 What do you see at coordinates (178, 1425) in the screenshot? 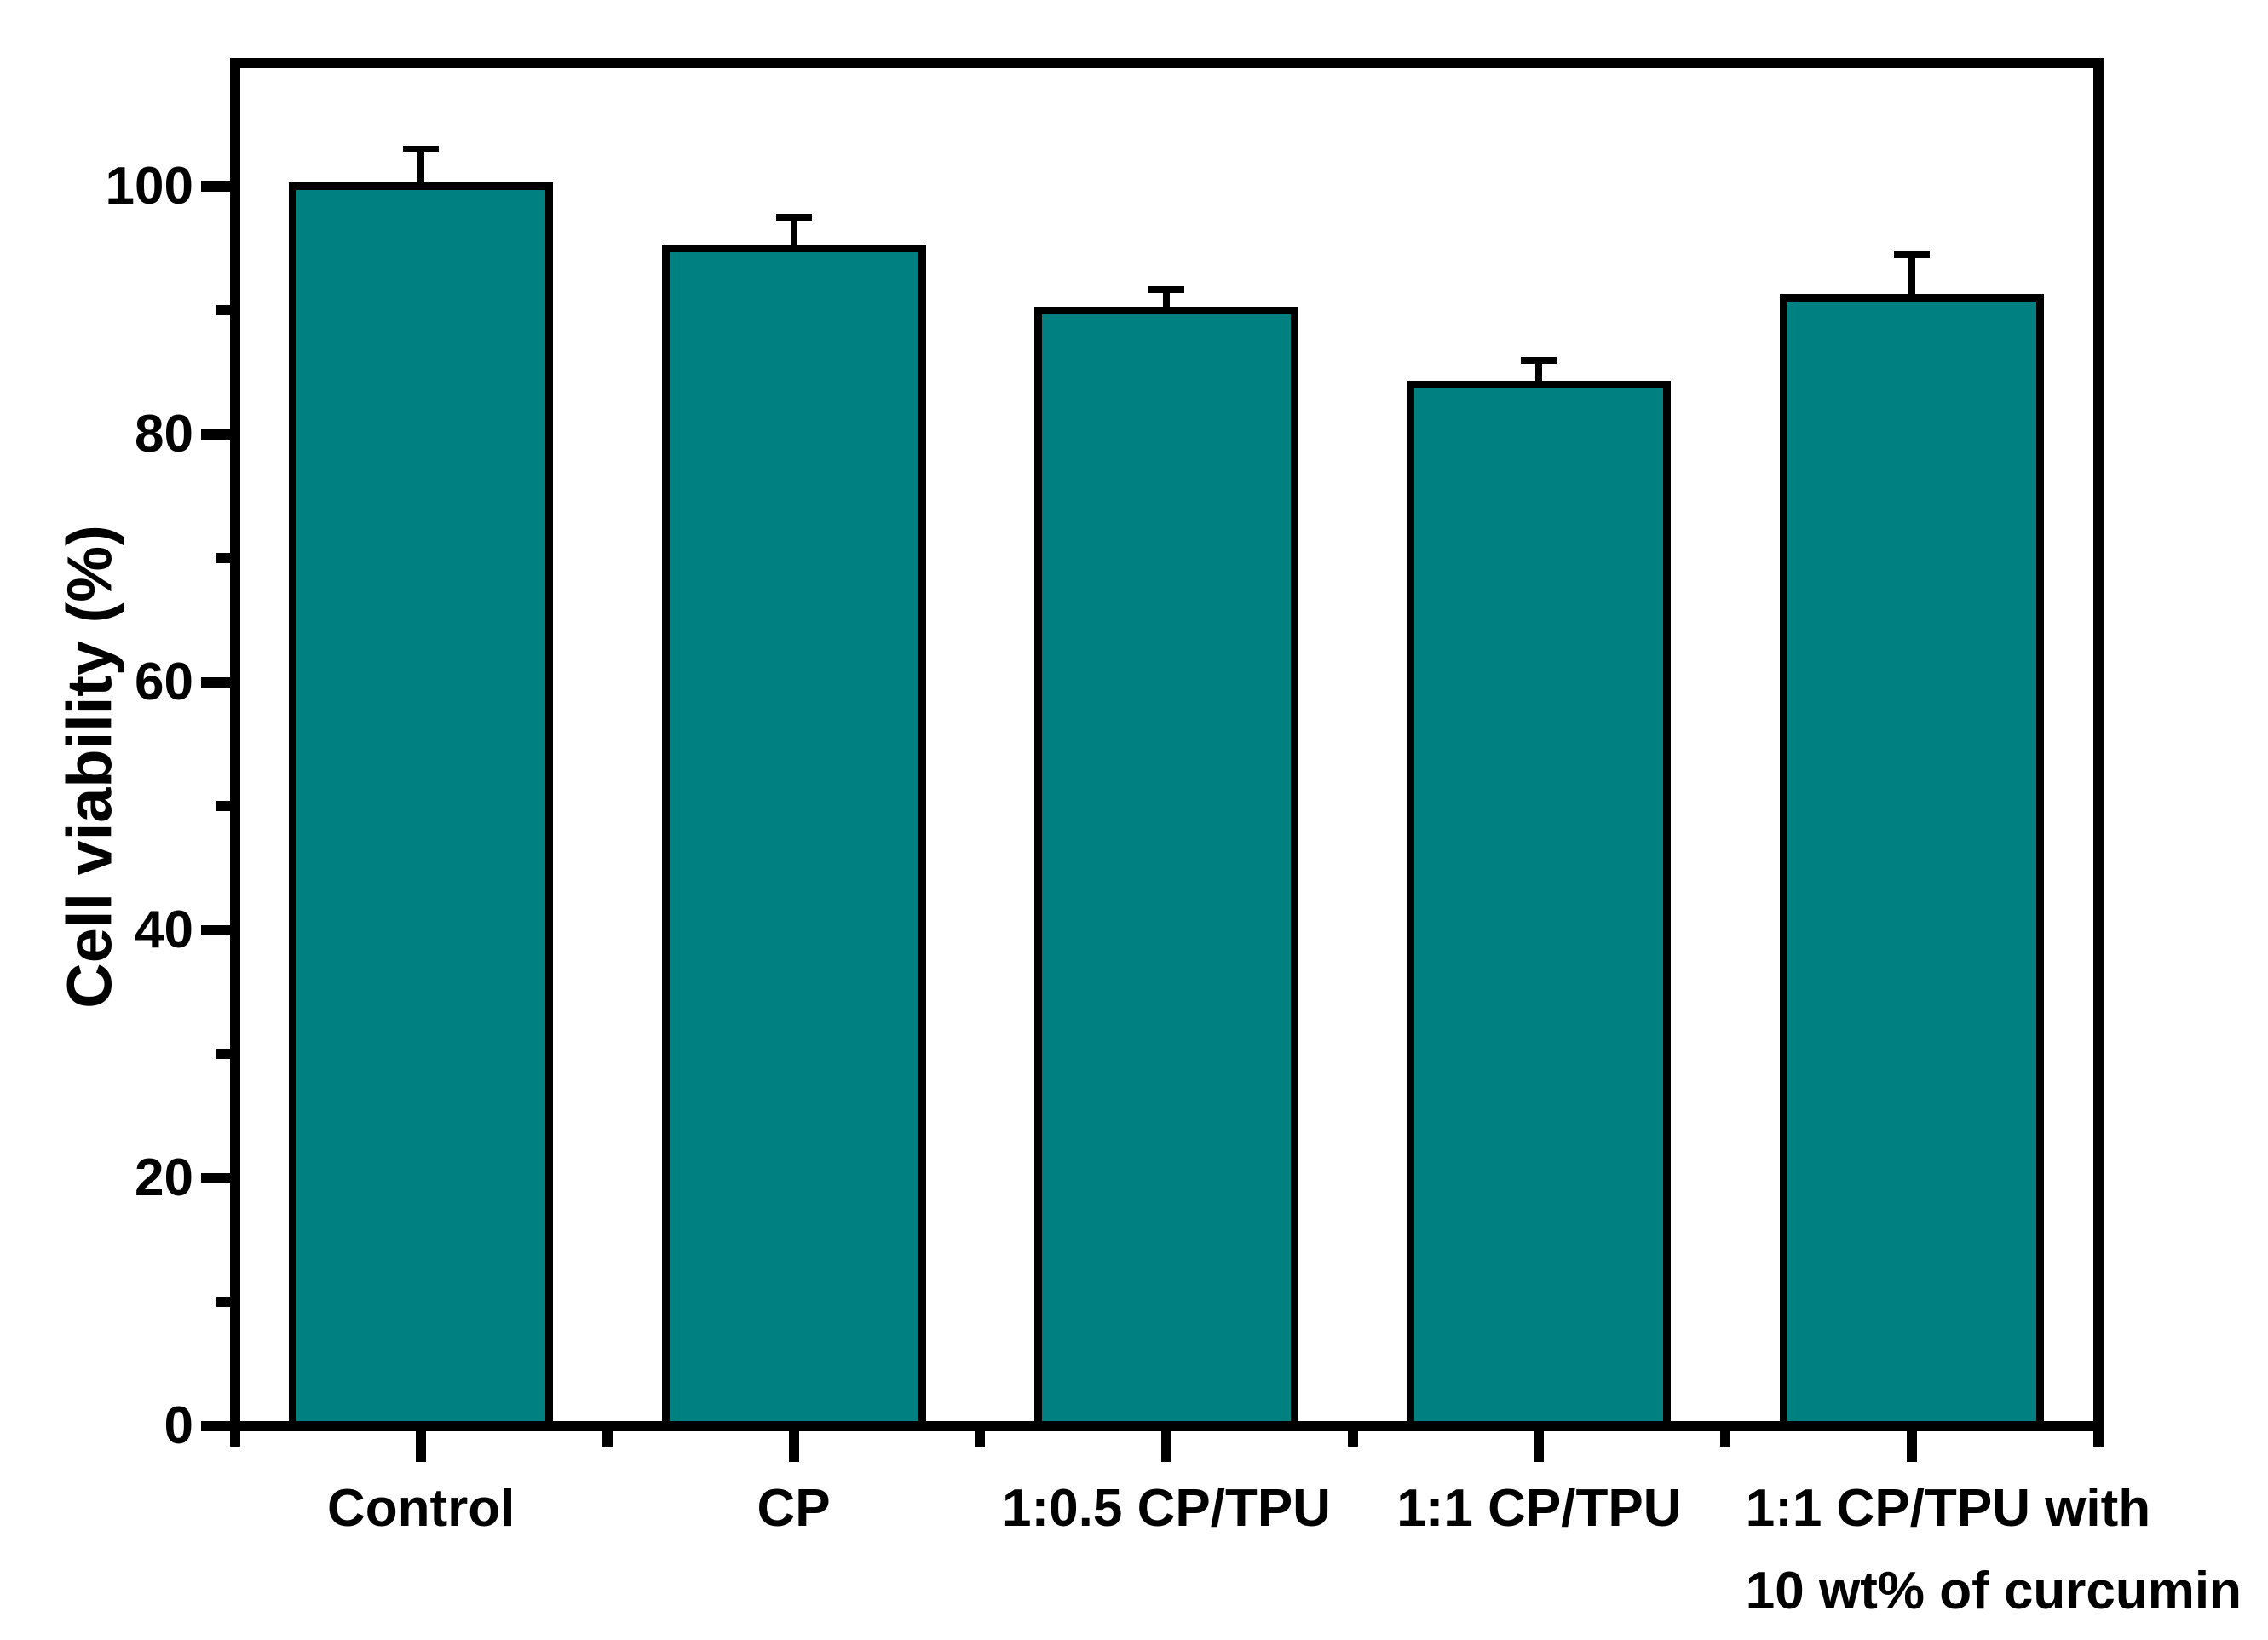
I see `y-axis-tick-label: 0` at bounding box center [178, 1425].